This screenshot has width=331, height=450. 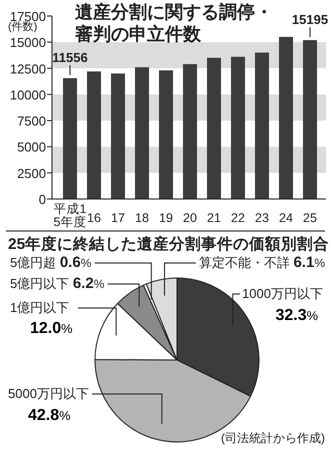 I want to click on data-label: 12.0%, so click(x=51, y=328).